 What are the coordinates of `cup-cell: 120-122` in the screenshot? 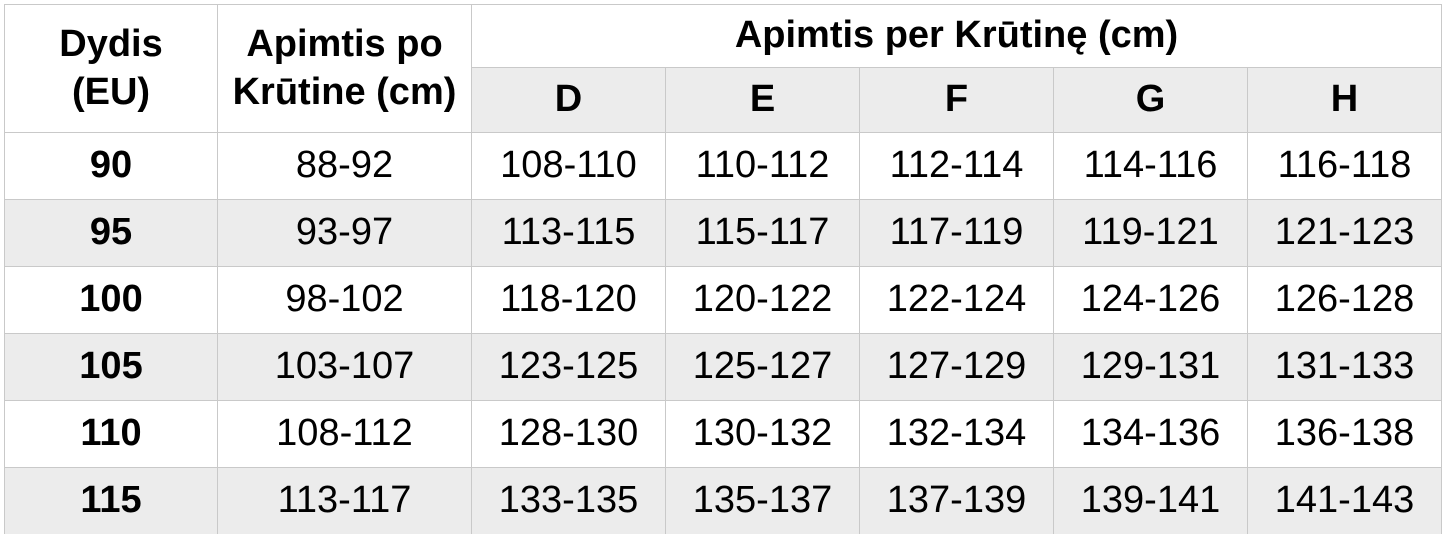 It's located at (762, 300).